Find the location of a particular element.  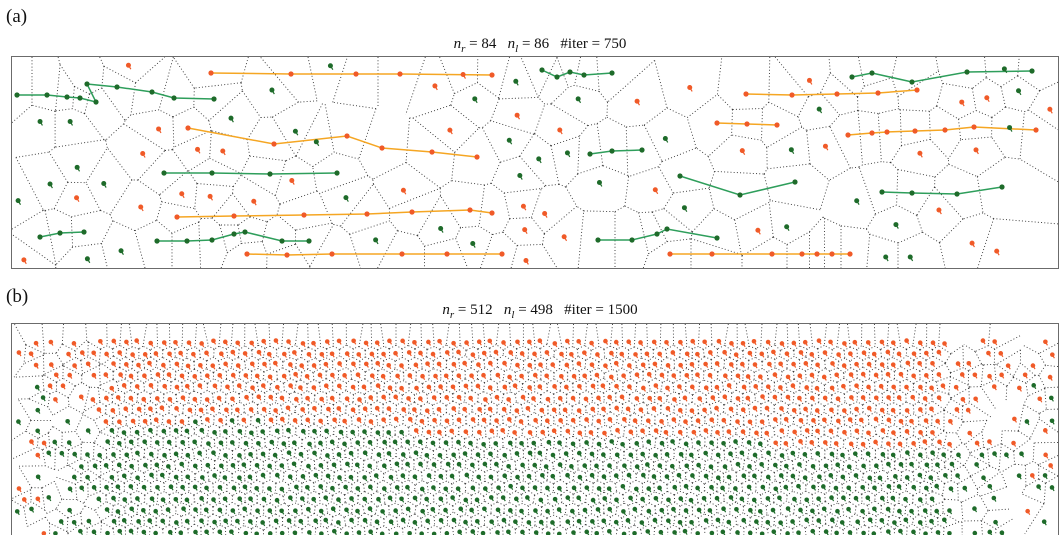

lane-line is located at coordinates (116, 93).